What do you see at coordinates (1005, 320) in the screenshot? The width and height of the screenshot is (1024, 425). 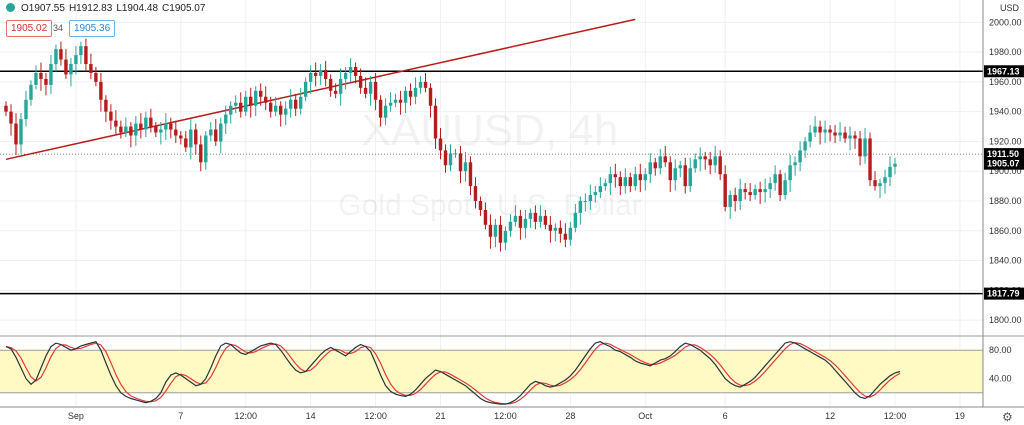 I see `y-tick-label: 1800.00` at bounding box center [1005, 320].